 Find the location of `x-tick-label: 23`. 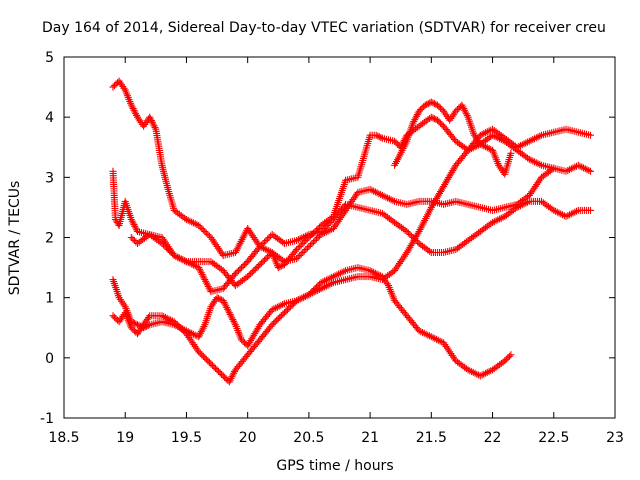

x-tick-label: 23 is located at coordinates (615, 438).